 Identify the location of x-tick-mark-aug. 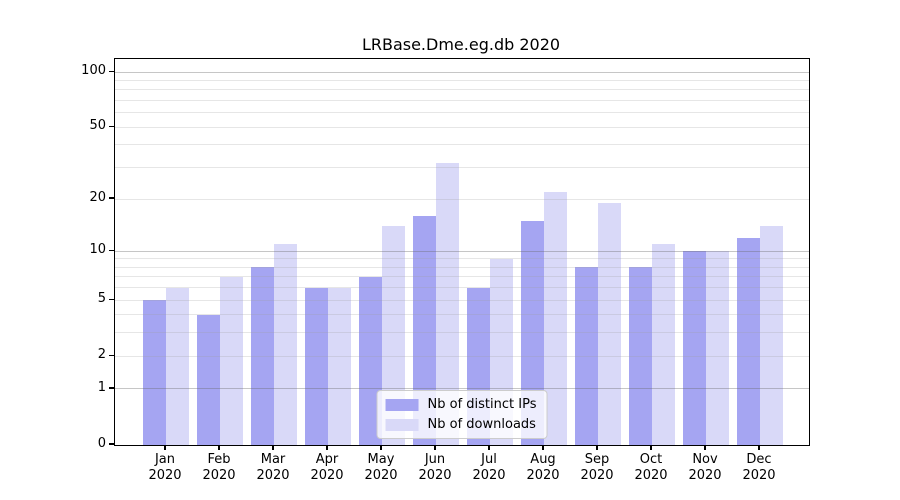
(543, 447).